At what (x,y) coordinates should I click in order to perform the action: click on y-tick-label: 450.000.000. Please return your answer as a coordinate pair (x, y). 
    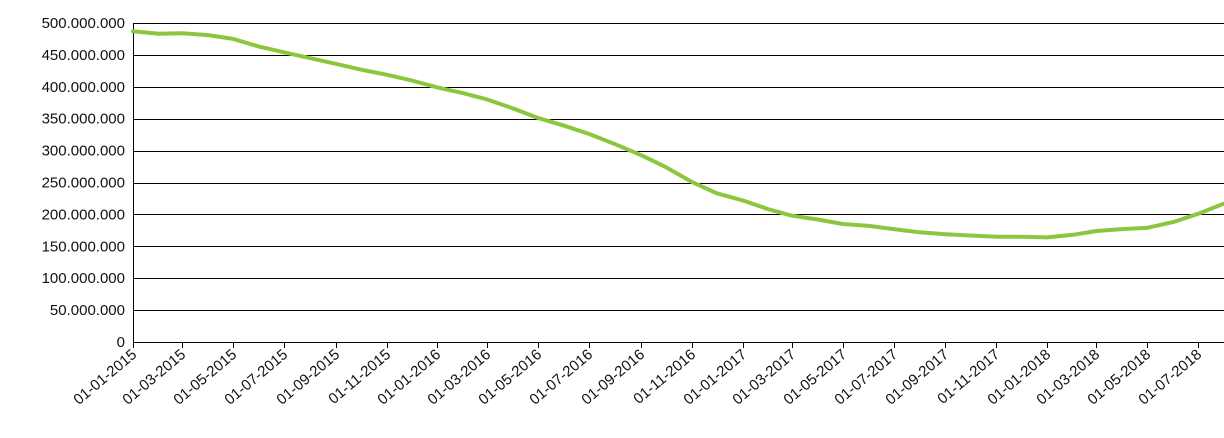
    Looking at the image, I should click on (83, 55).